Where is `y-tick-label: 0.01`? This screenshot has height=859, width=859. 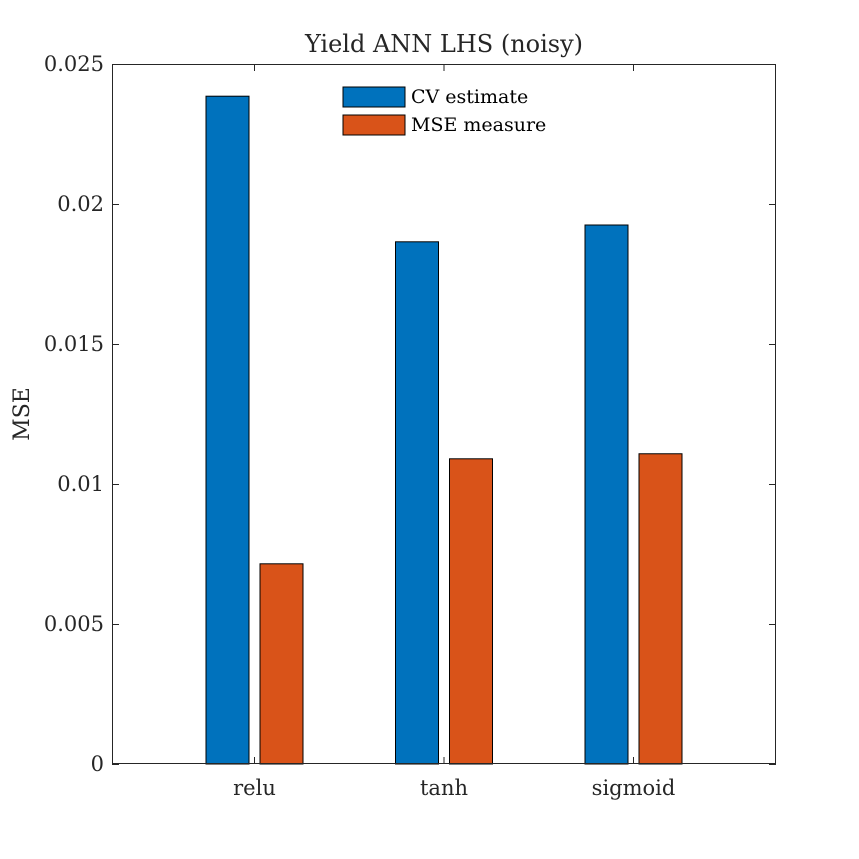
y-tick-label: 0.01 is located at coordinates (80, 484).